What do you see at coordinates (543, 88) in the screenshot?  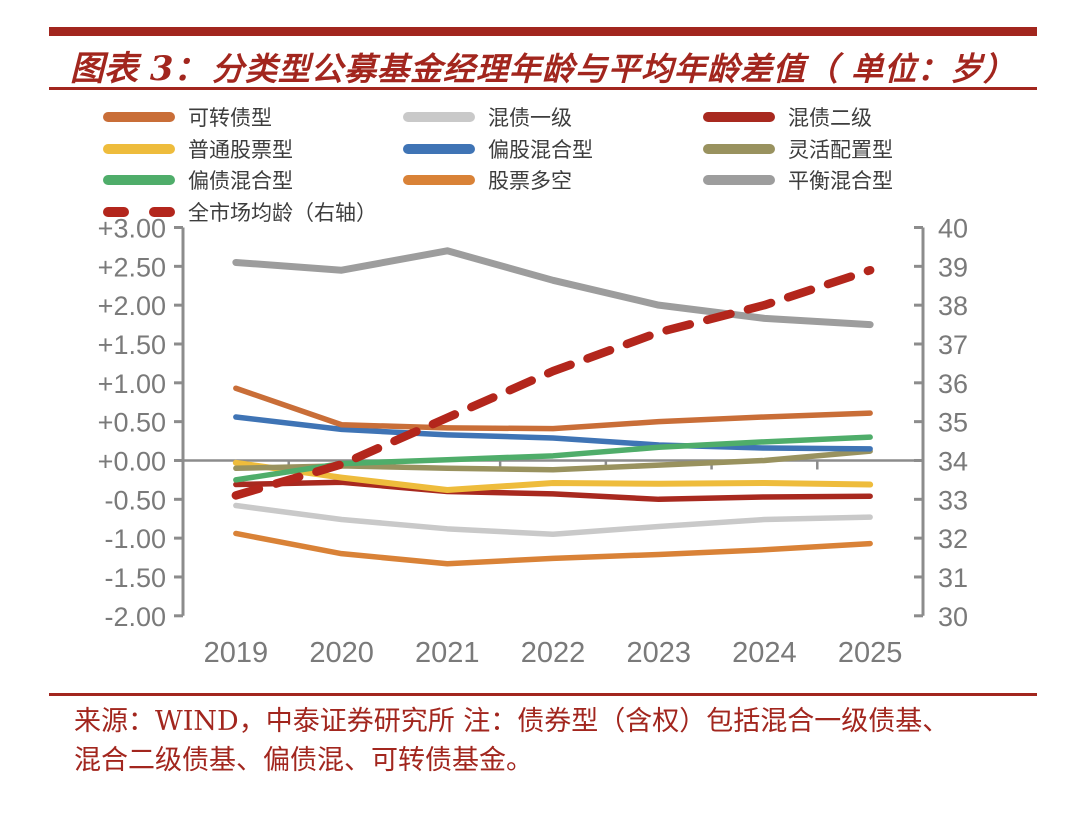 I see `title-divider-line` at bounding box center [543, 88].